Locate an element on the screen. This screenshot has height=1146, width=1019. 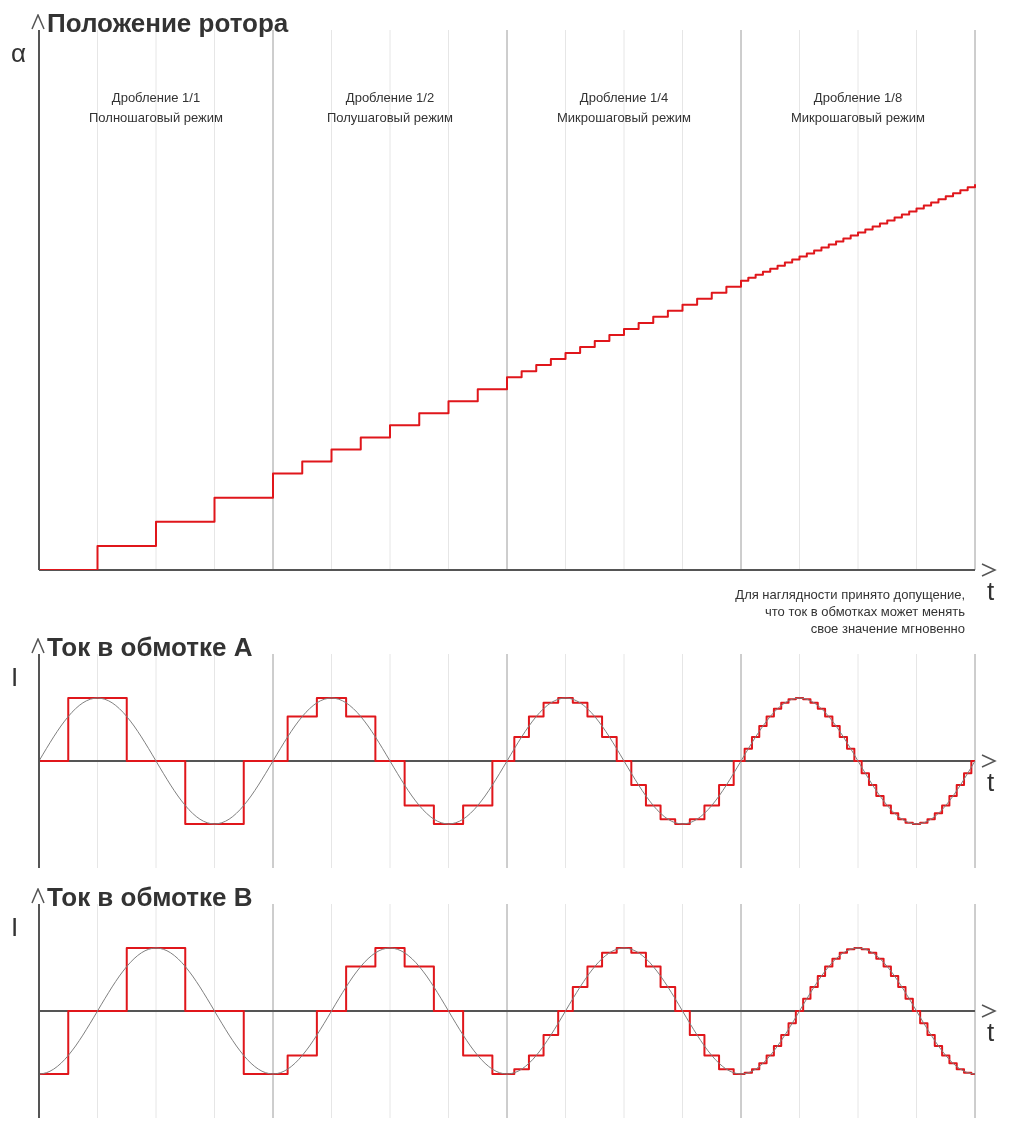
text: Для наглядности принято допущение, что ток в обмотках может менять свое значение мгновенно is located at coordinates (850, 611).